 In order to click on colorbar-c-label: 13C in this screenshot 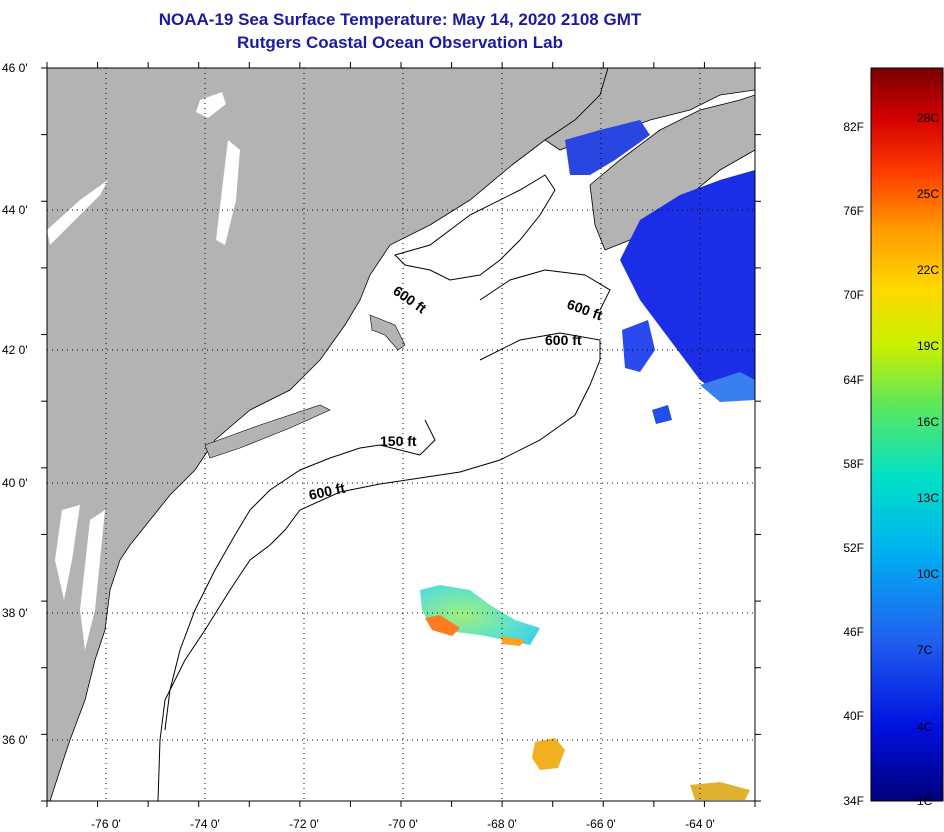, I will do `click(928, 498)`.